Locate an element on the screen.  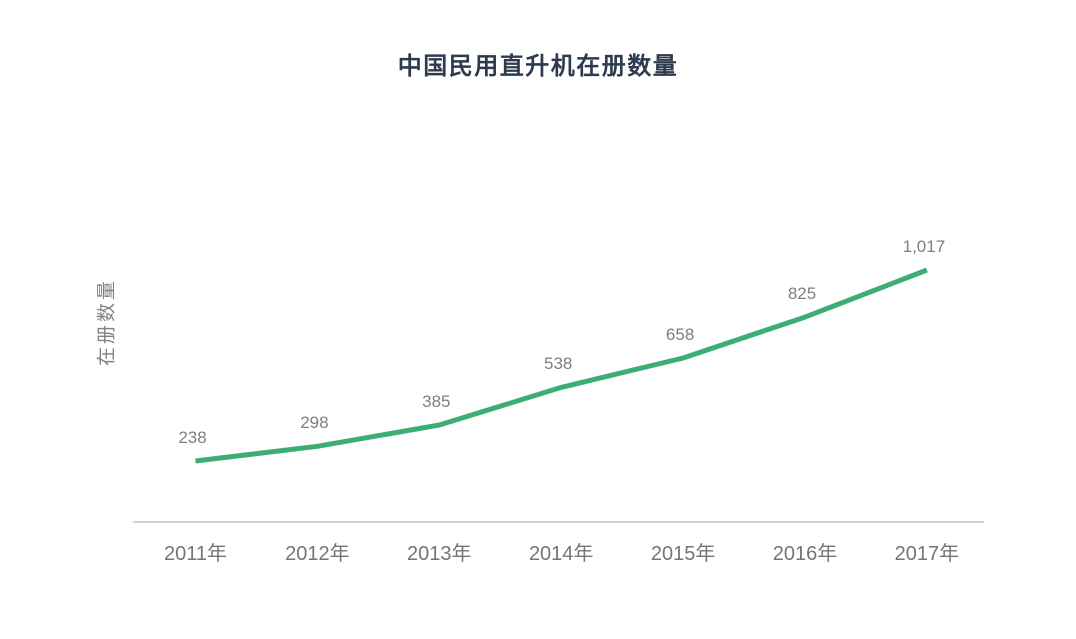
x-tick-label: 2011年 is located at coordinates (195, 554).